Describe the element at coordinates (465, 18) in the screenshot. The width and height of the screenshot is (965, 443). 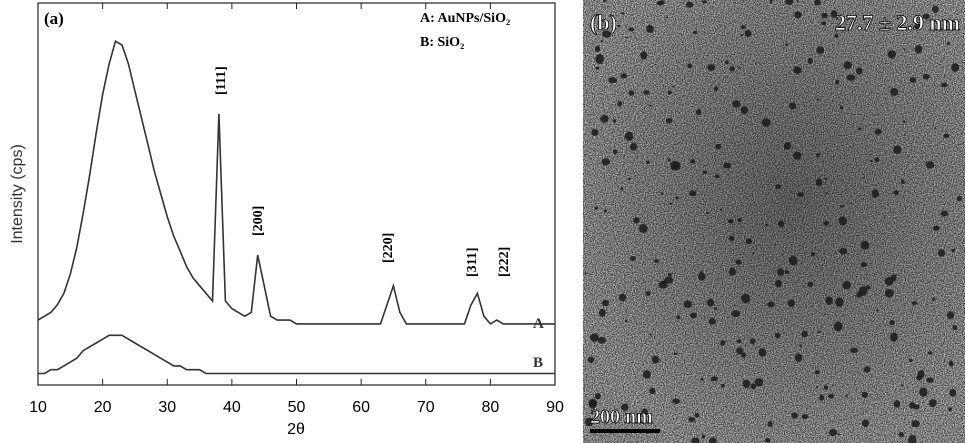
I see `legend-entry: A: AuNPs/SiO₂` at that location.